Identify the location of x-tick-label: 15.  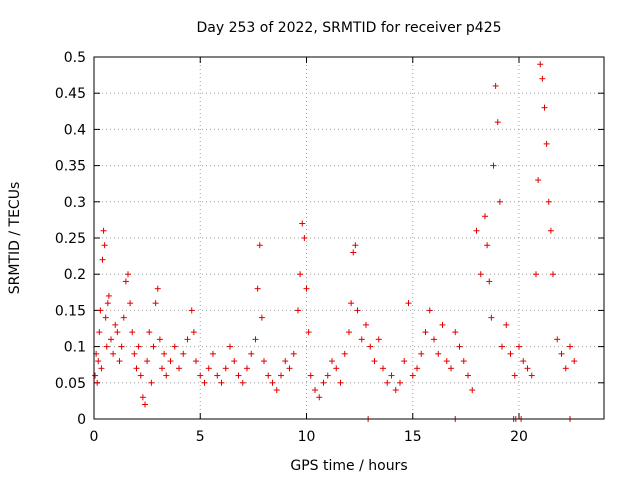
(413, 437).